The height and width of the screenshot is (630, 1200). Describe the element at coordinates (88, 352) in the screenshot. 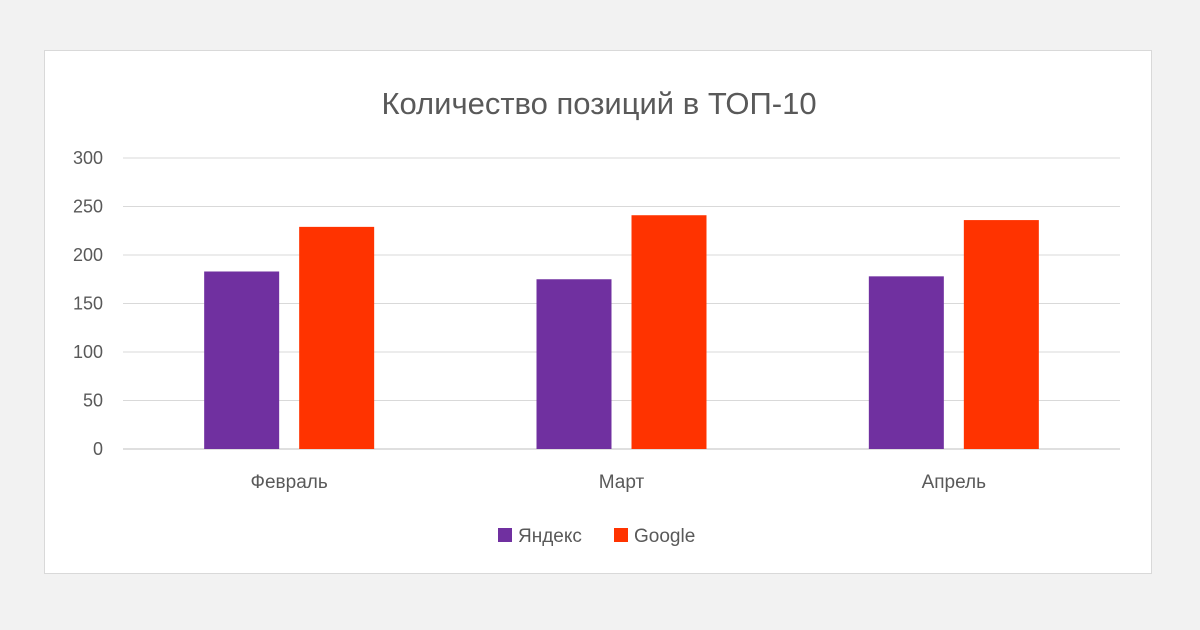

I see `y-tick-label: 100` at that location.